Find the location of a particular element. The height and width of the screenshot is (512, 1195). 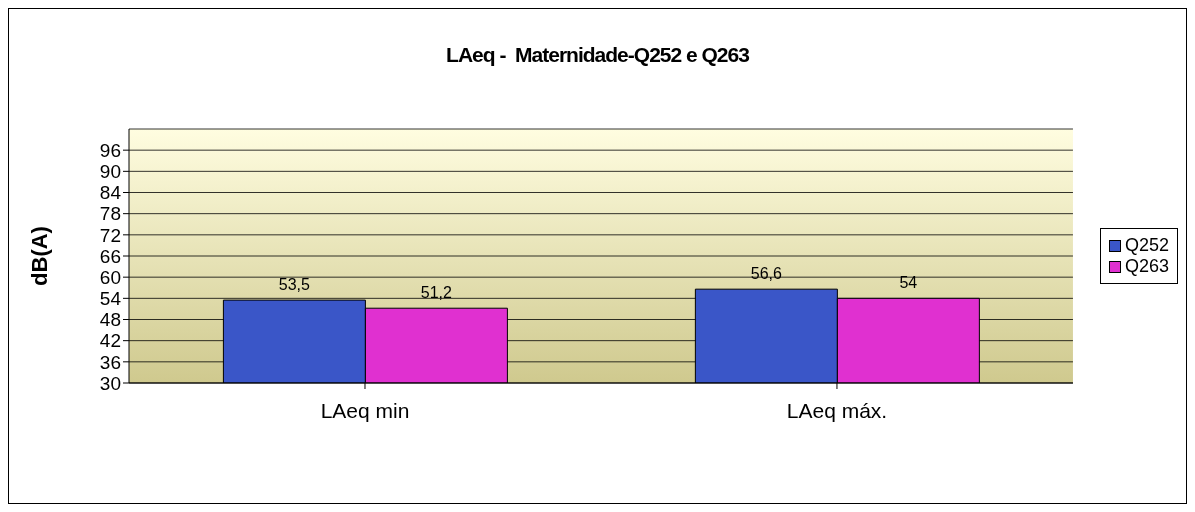

x-tick-label: LAeq min is located at coordinates (365, 410).